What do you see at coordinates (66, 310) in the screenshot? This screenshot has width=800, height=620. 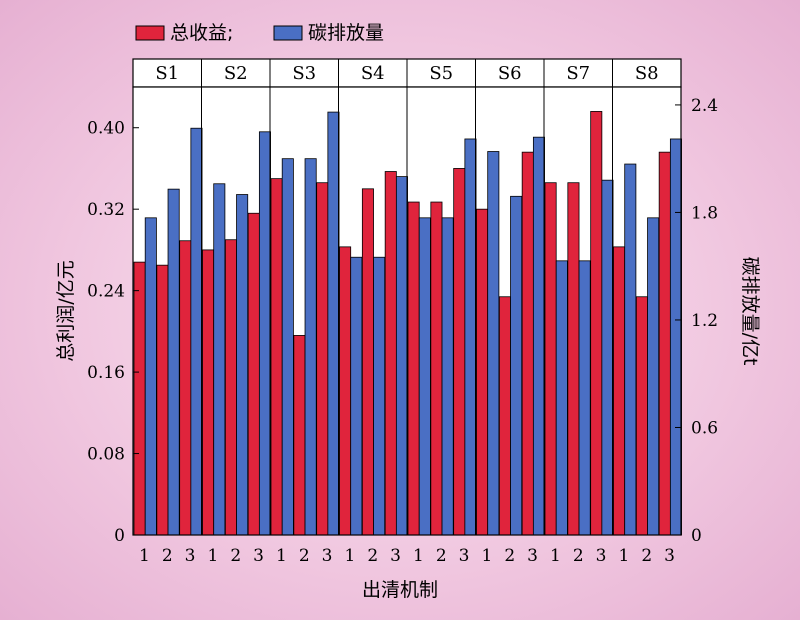 I see `y-left-axis-title: 总利润/亿元` at bounding box center [66, 310].